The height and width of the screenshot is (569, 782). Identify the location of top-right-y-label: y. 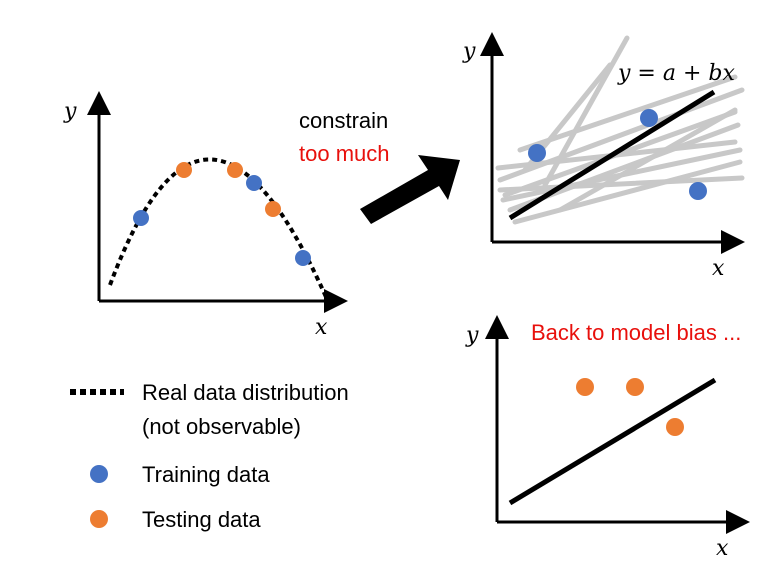
(469, 51).